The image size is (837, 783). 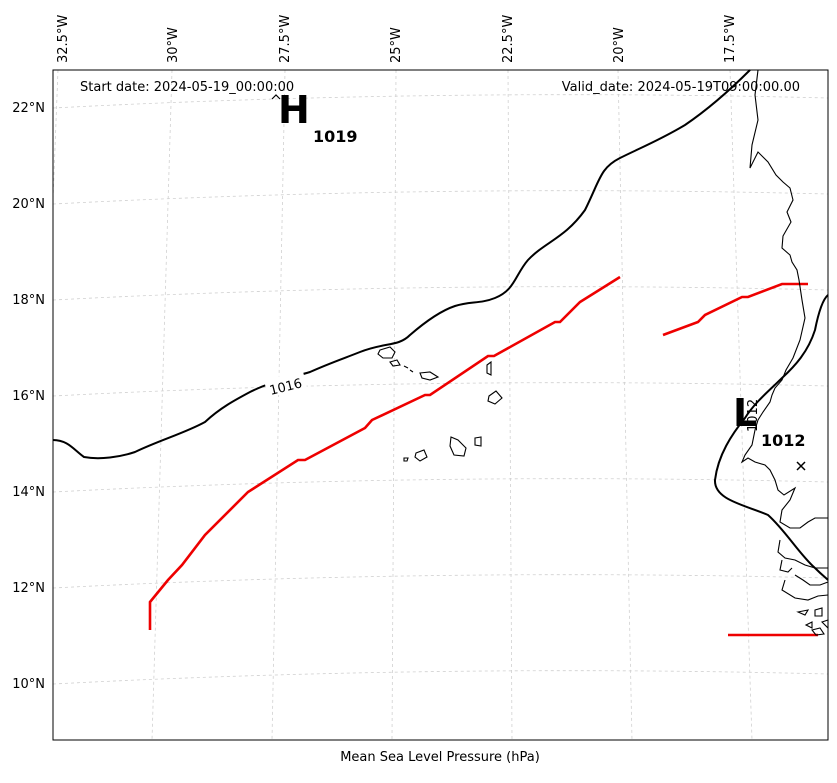 What do you see at coordinates (508, 39) in the screenshot?
I see `lon-tick-label: 22.5°W` at bounding box center [508, 39].